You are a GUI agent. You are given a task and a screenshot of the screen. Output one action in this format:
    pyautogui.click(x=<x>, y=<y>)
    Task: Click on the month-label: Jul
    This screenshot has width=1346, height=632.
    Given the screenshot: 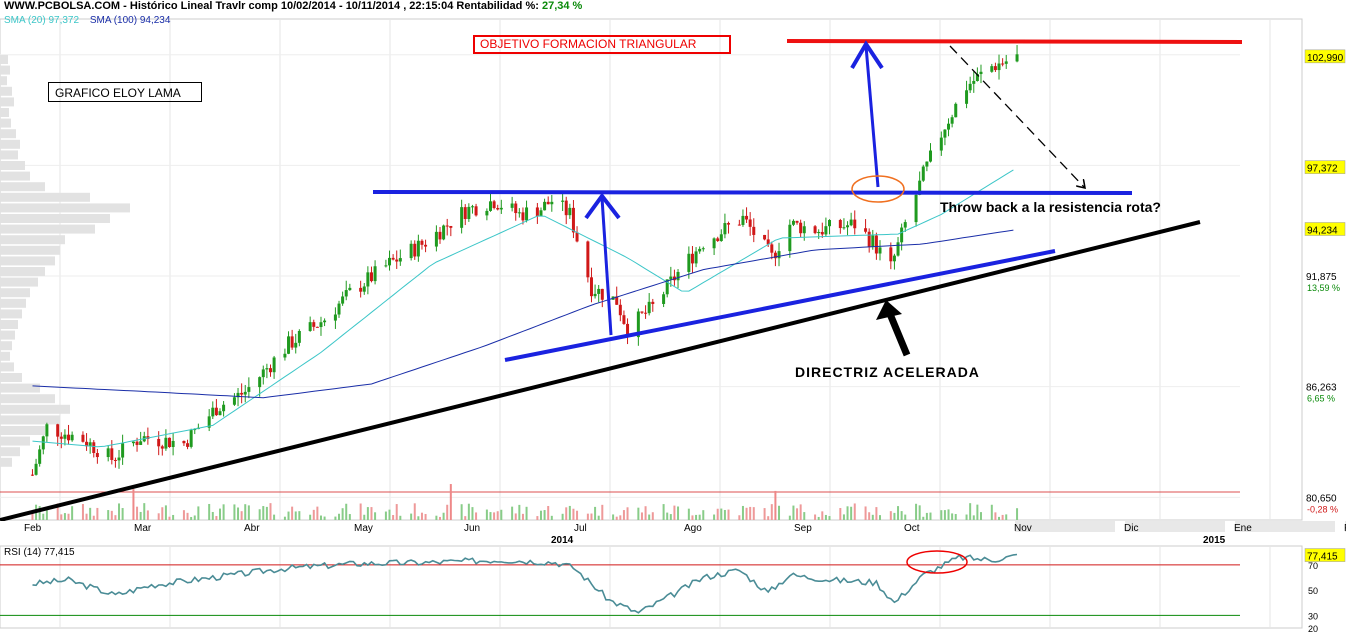 What is the action you would take?
    pyautogui.click(x=580, y=528)
    